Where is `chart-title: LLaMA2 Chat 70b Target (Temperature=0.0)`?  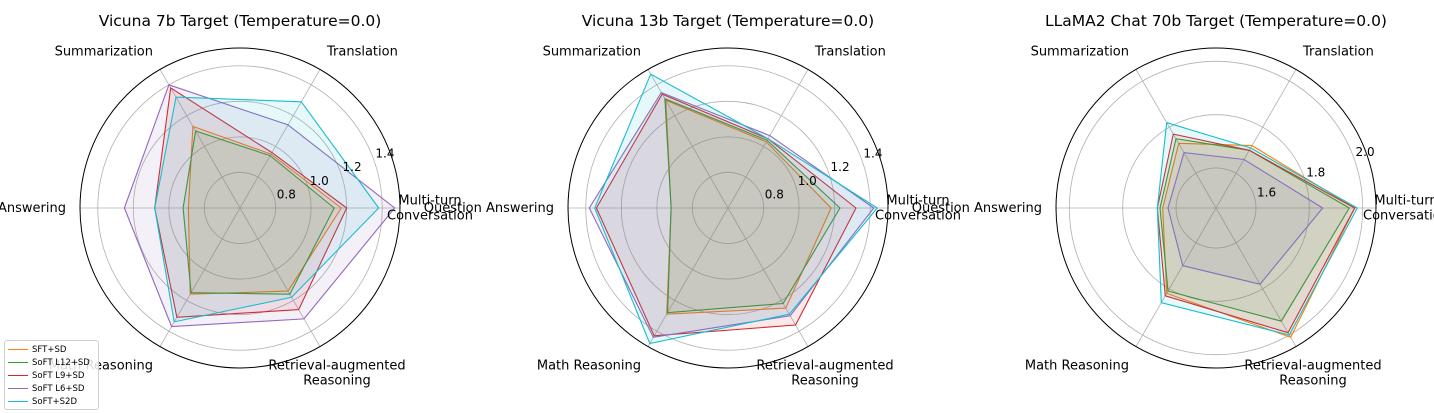 chart-title: LLaMA2 Chat 70b Target (Temperature=0.0) is located at coordinates (1216, 21).